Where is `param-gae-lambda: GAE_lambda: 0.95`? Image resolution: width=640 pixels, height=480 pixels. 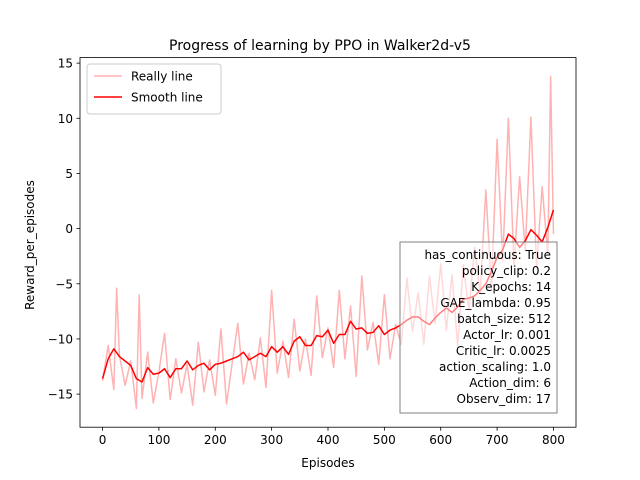
param-gae-lambda: GAE_lambda: 0.95 is located at coordinates (495, 303).